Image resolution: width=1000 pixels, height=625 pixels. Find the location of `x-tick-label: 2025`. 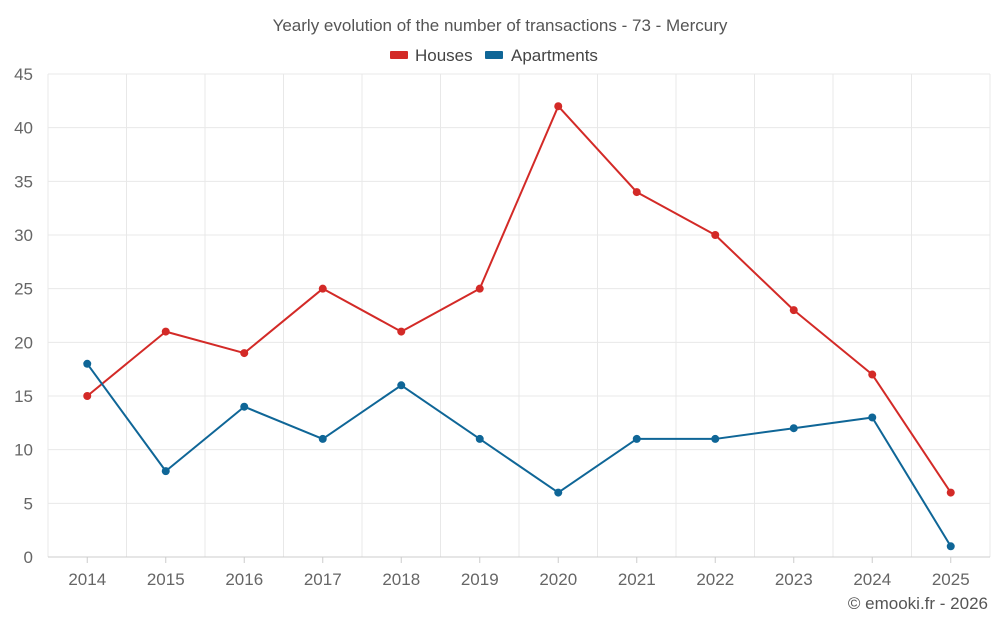

x-tick-label: 2025 is located at coordinates (951, 579).